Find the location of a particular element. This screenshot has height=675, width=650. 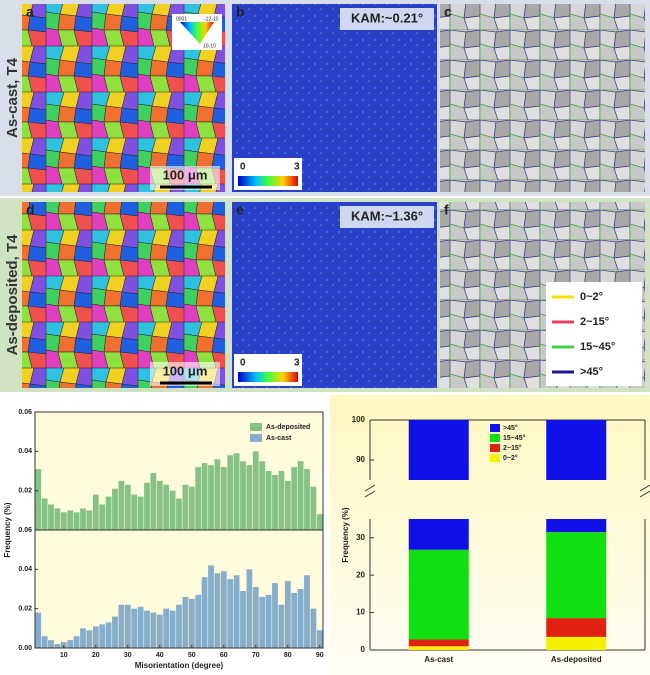

panel-letter: a is located at coordinates (30, 12).